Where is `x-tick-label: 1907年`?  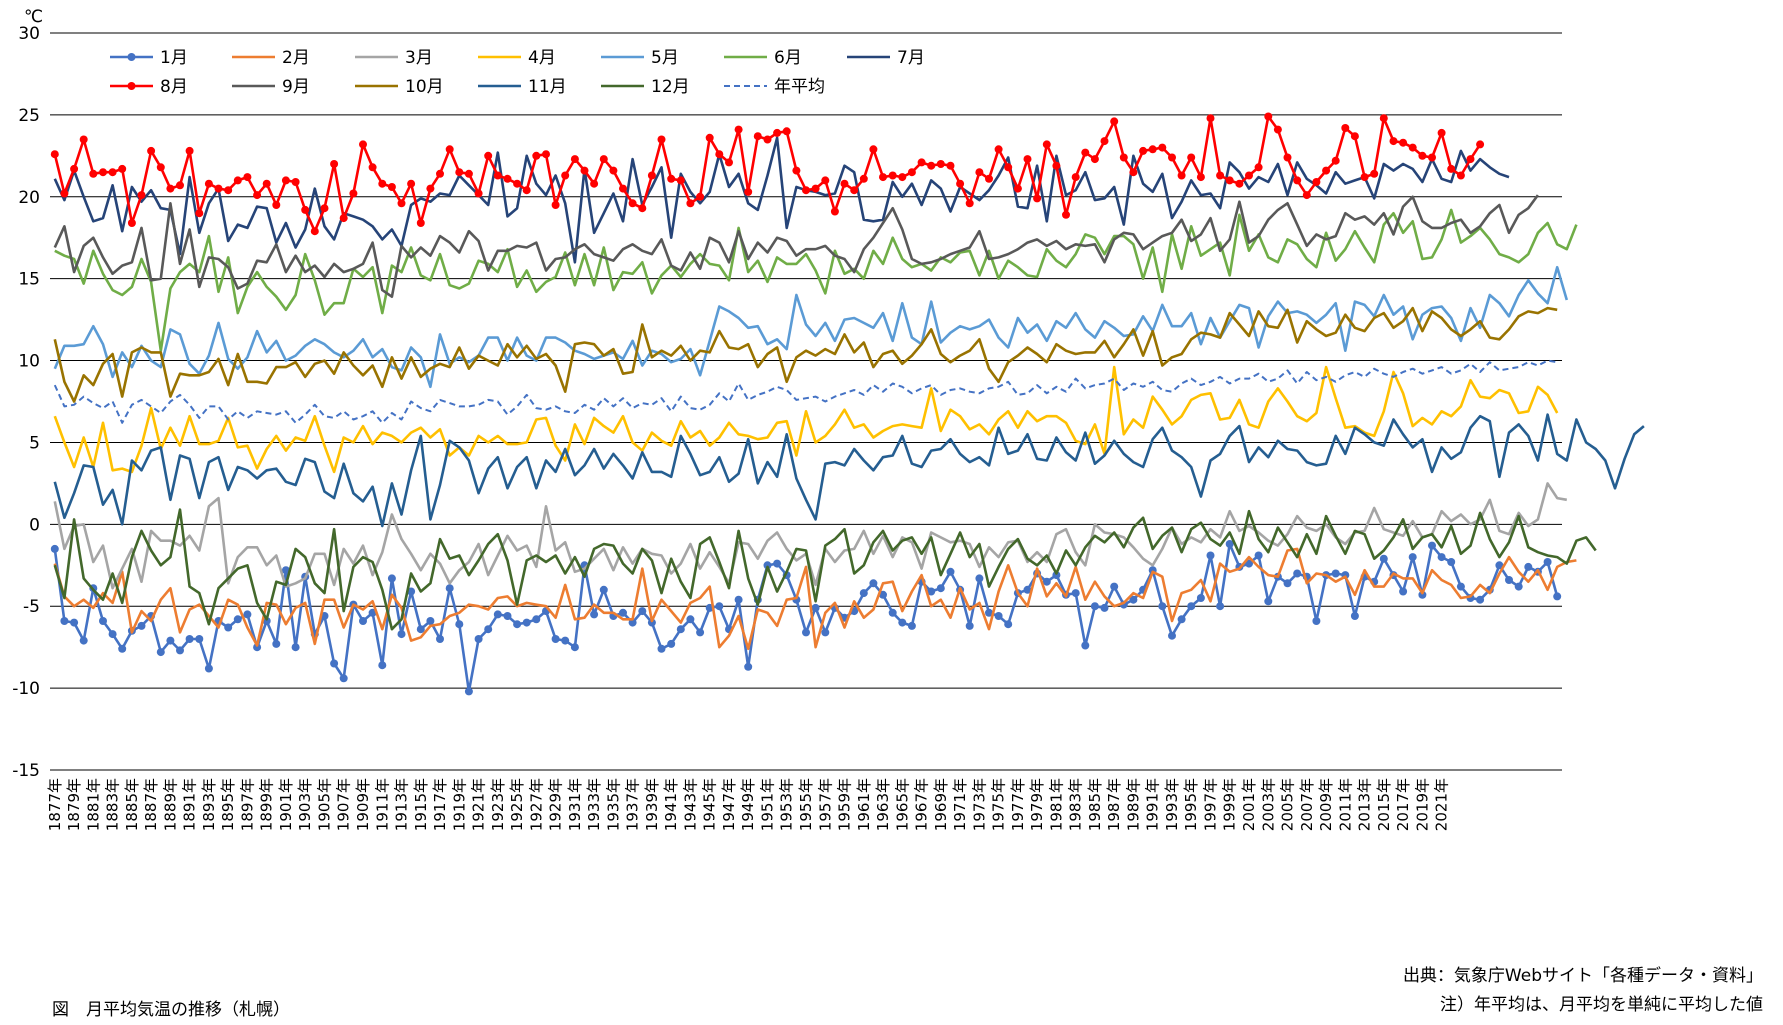 x-tick-label: 1907年 is located at coordinates (344, 804).